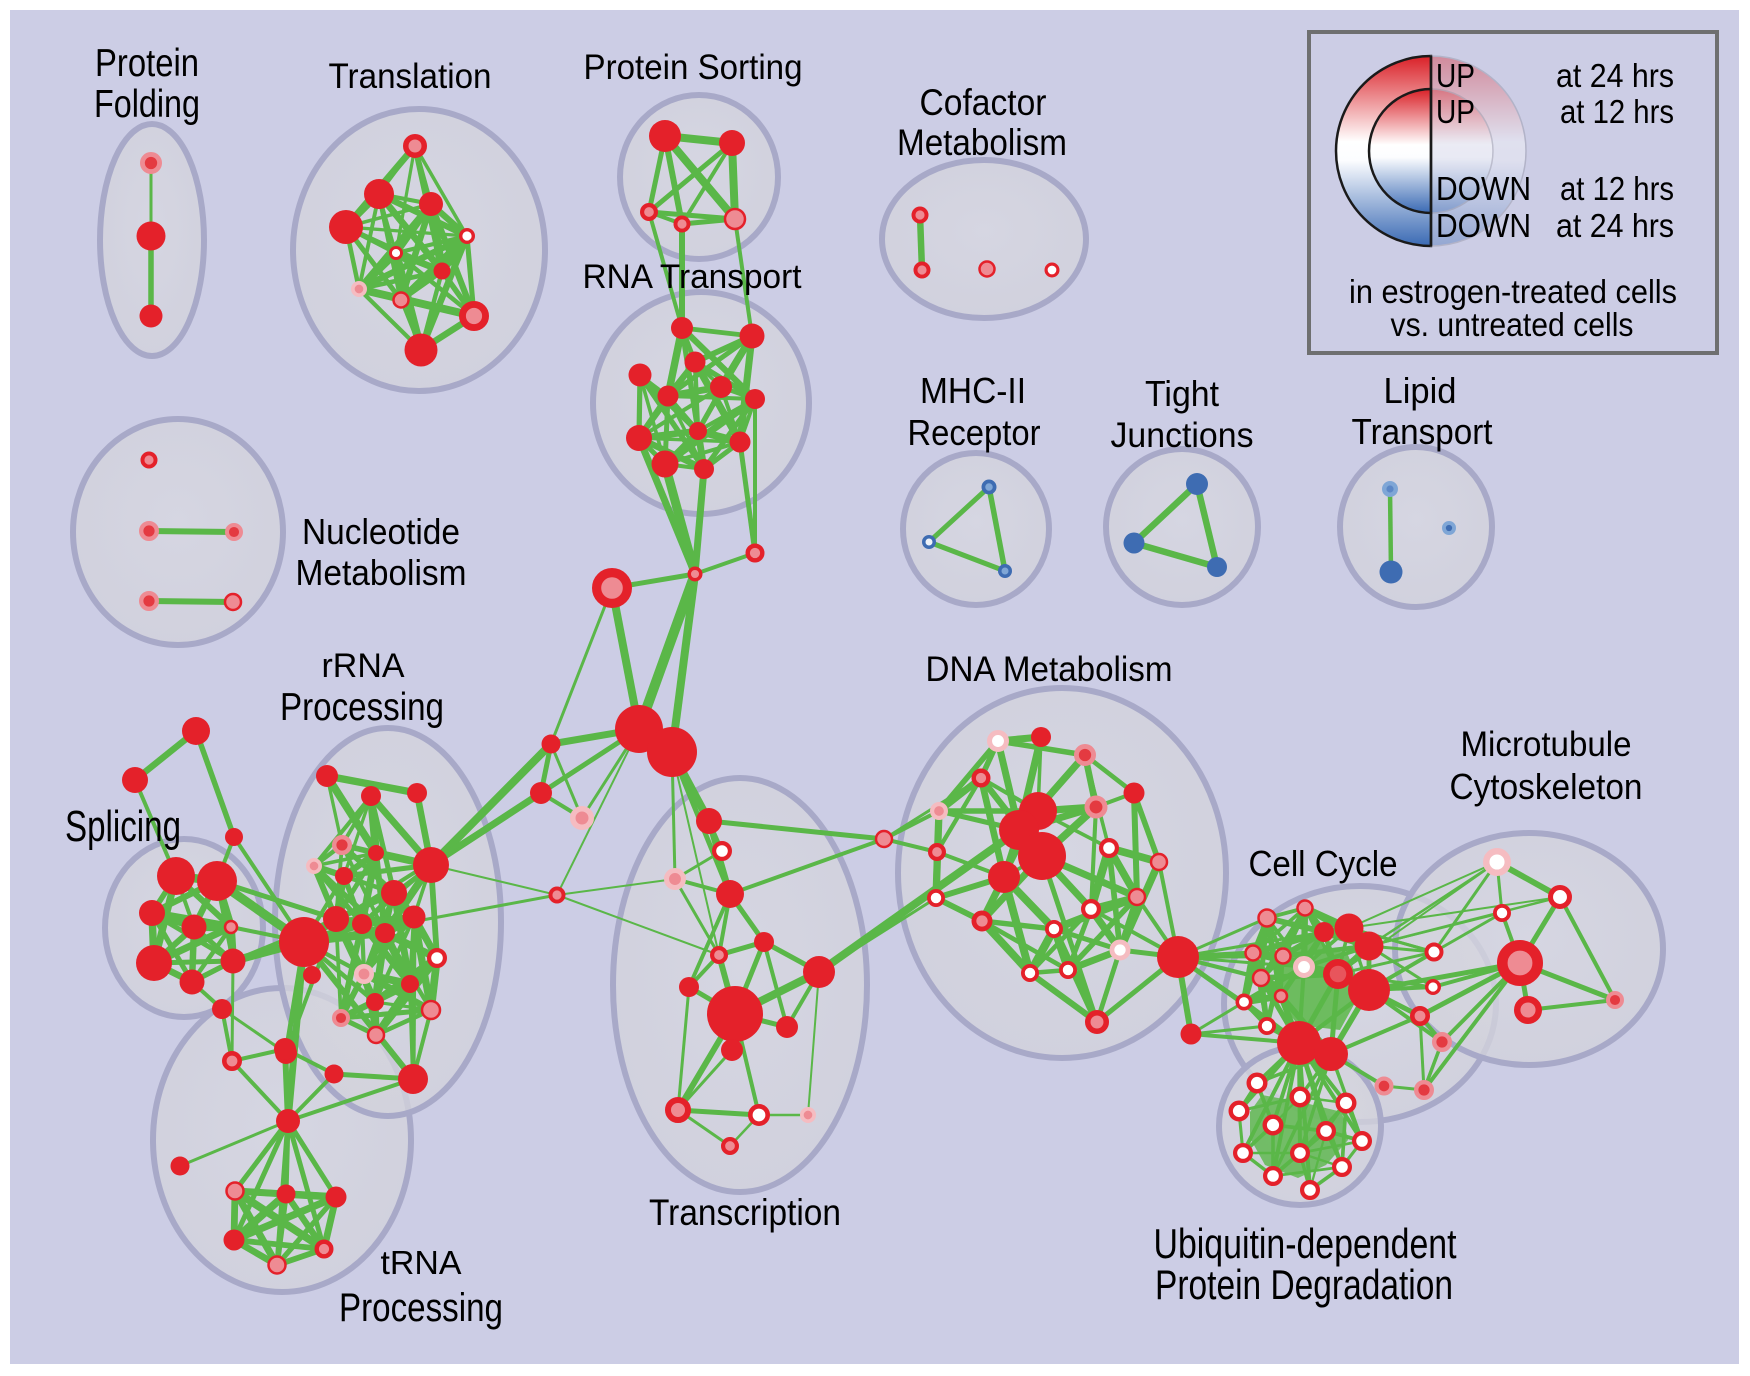 The height and width of the screenshot is (1376, 1750). What do you see at coordinates (1420, 390) in the screenshot?
I see `svg-text: Lipid` at bounding box center [1420, 390].